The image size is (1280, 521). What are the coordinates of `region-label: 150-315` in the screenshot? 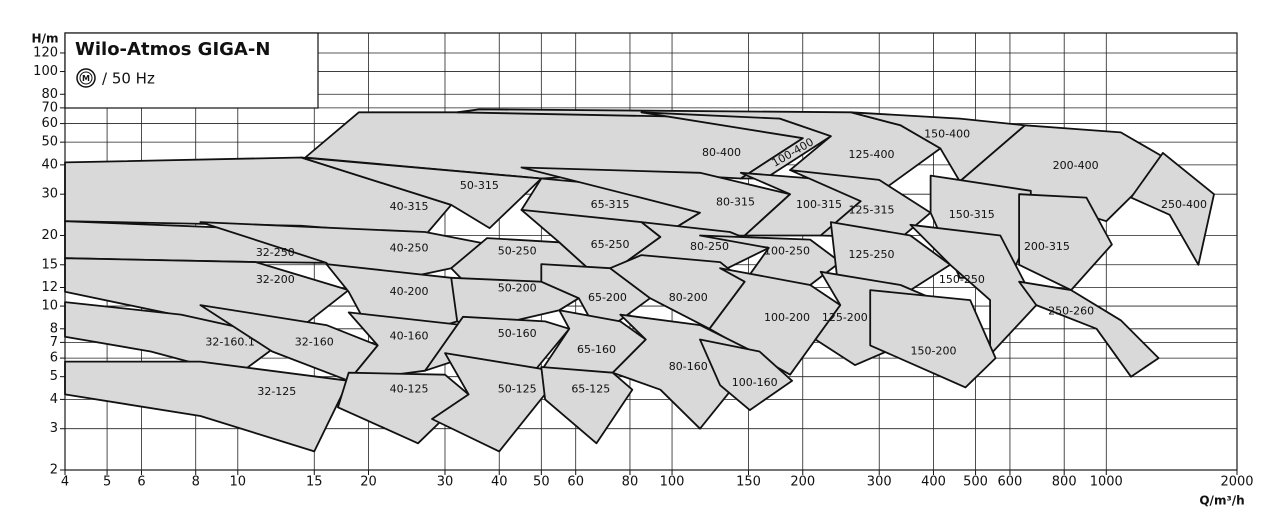 It's located at (972, 214).